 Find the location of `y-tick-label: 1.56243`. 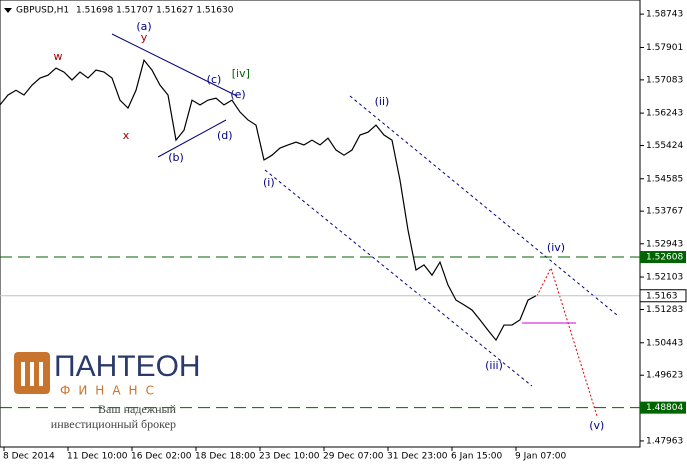

y-tick-label: 1.56243 is located at coordinates (664, 114).